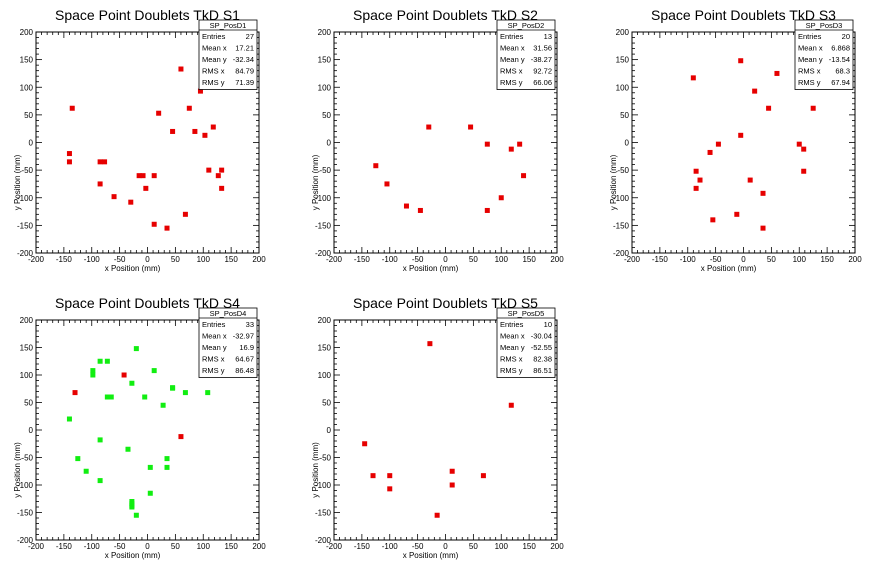 The width and height of the screenshot is (896, 574). I want to click on y-tick-label: -150, so click(25, 513).